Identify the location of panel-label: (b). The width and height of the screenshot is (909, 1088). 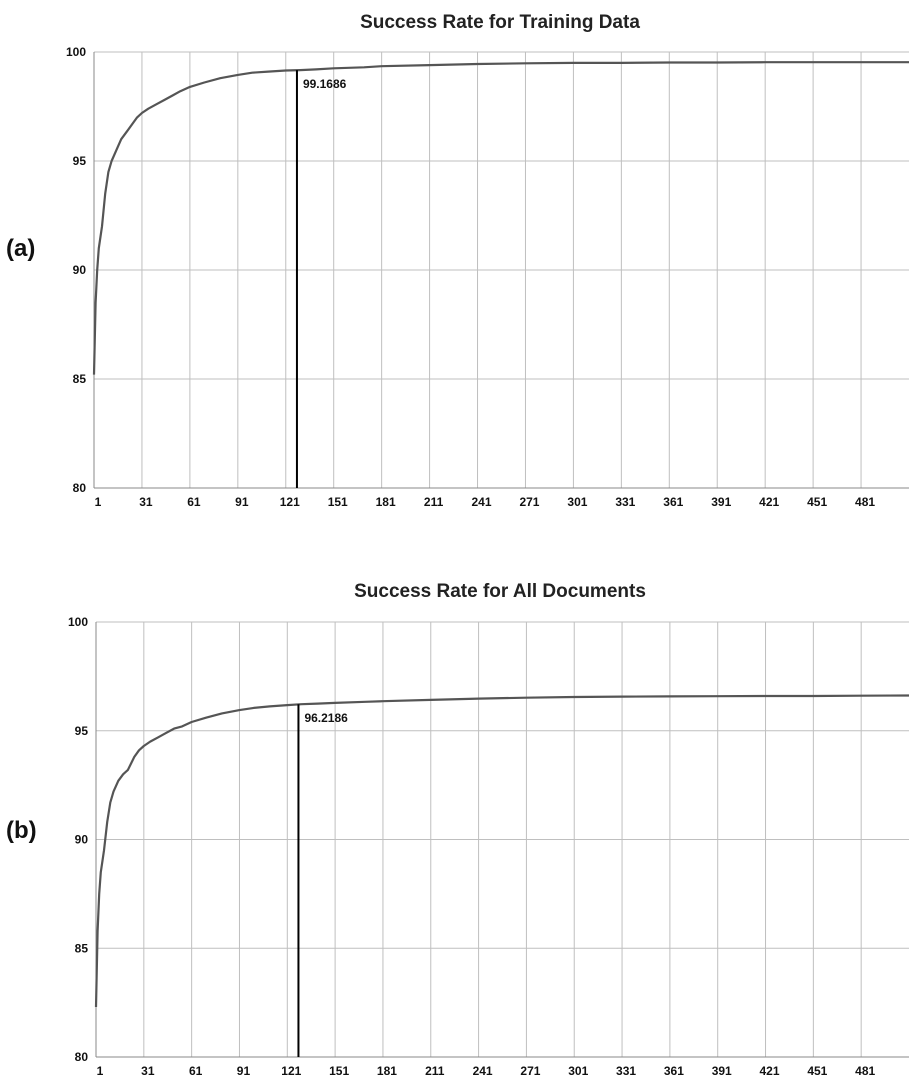
(21, 830).